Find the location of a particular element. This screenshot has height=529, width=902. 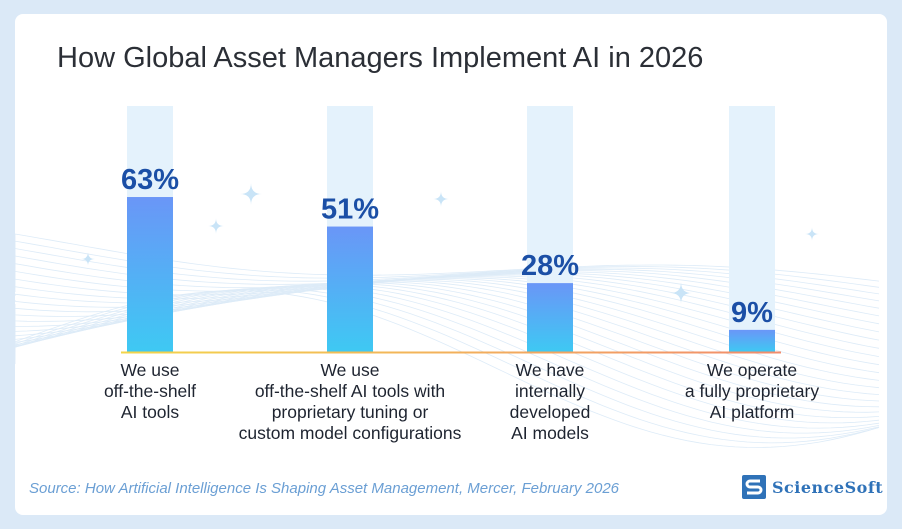

value-label: 51% is located at coordinates (350, 210).